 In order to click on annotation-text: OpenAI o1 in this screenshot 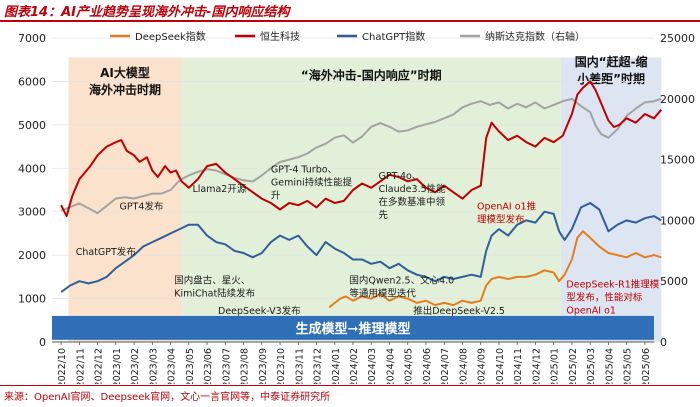, I will do `click(591, 311)`.